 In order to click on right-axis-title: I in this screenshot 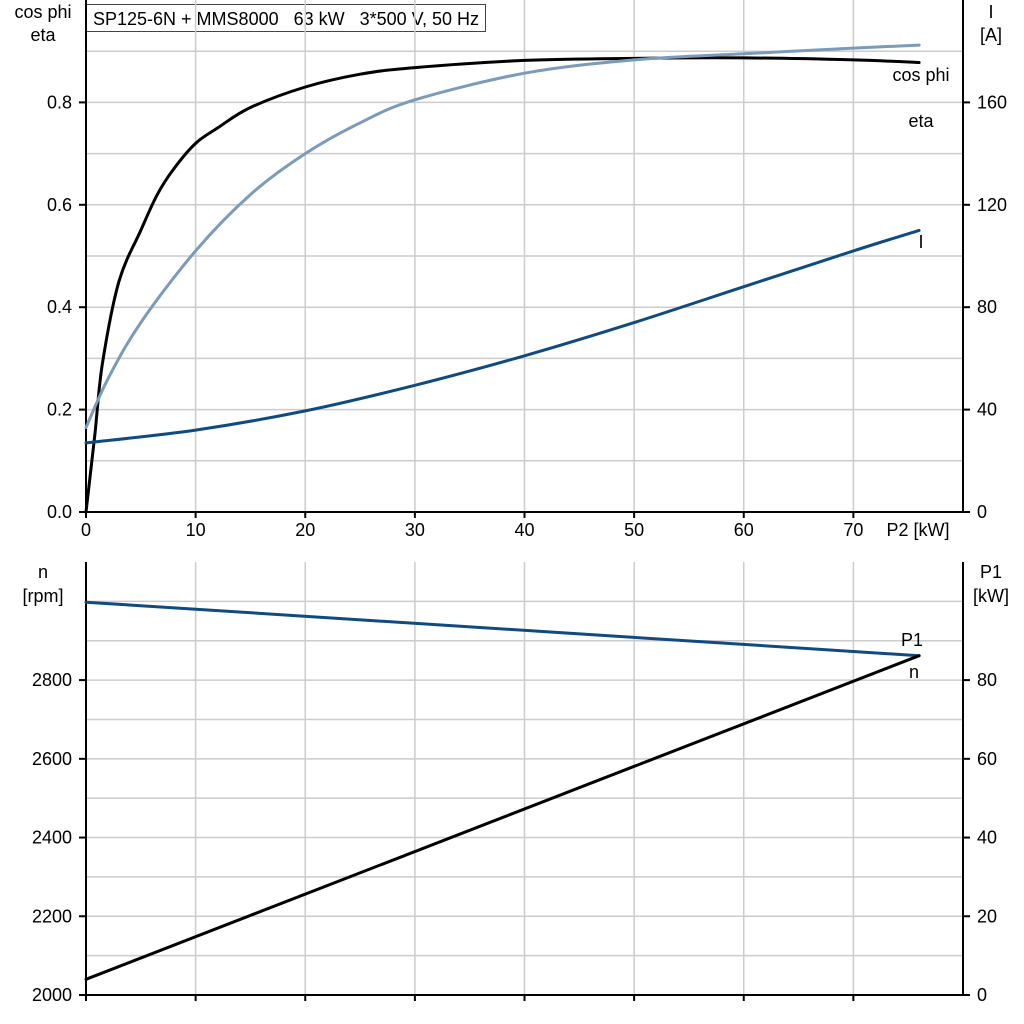, I will do `click(990, 12)`.